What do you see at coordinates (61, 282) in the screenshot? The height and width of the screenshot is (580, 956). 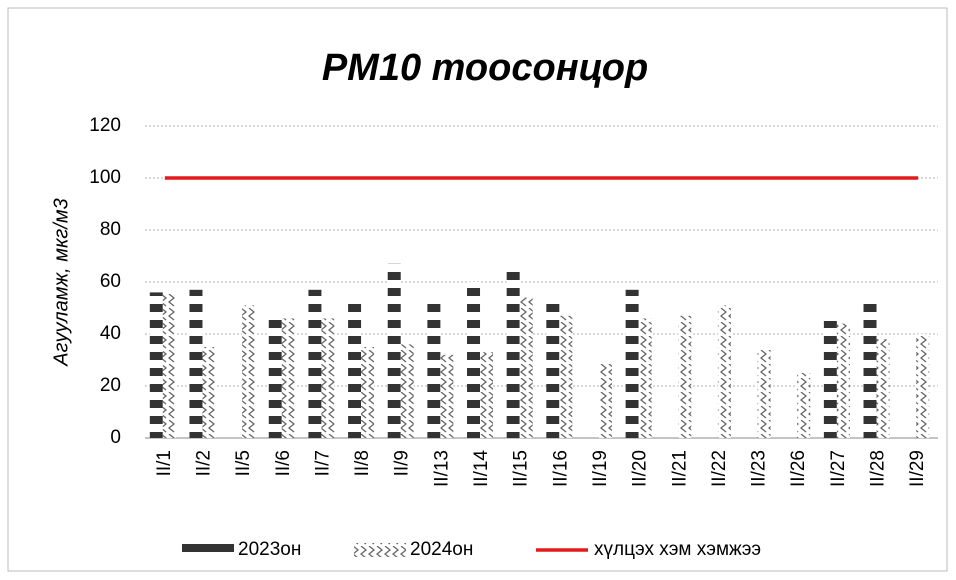 I see `y-axis-label: Агууламж, мкг/м3` at bounding box center [61, 282].